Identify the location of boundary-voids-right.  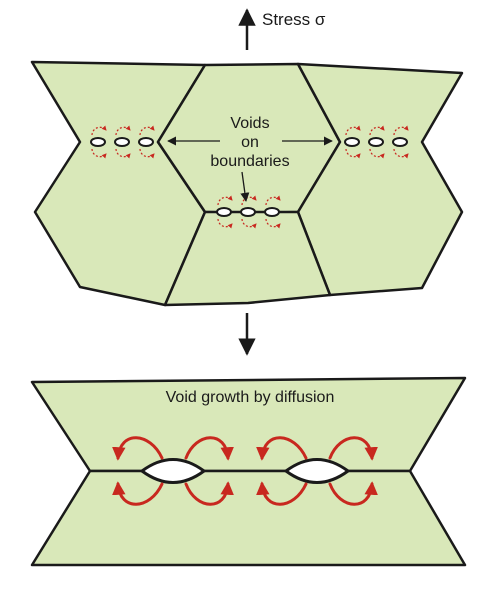
(376, 142).